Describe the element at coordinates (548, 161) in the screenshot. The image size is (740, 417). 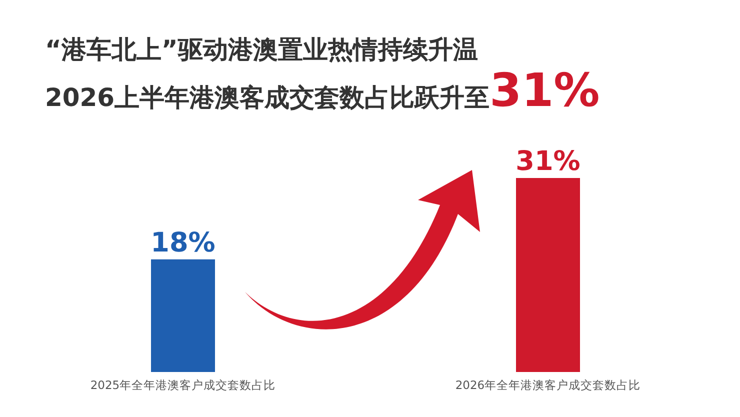
I see `data-label: 31%` at that location.